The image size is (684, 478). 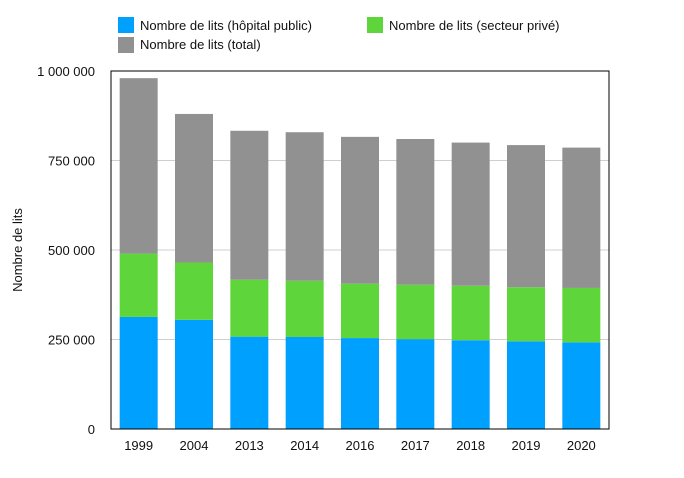 What do you see at coordinates (581, 217) in the screenshot?
I see `bar-segment-total-2020` at bounding box center [581, 217].